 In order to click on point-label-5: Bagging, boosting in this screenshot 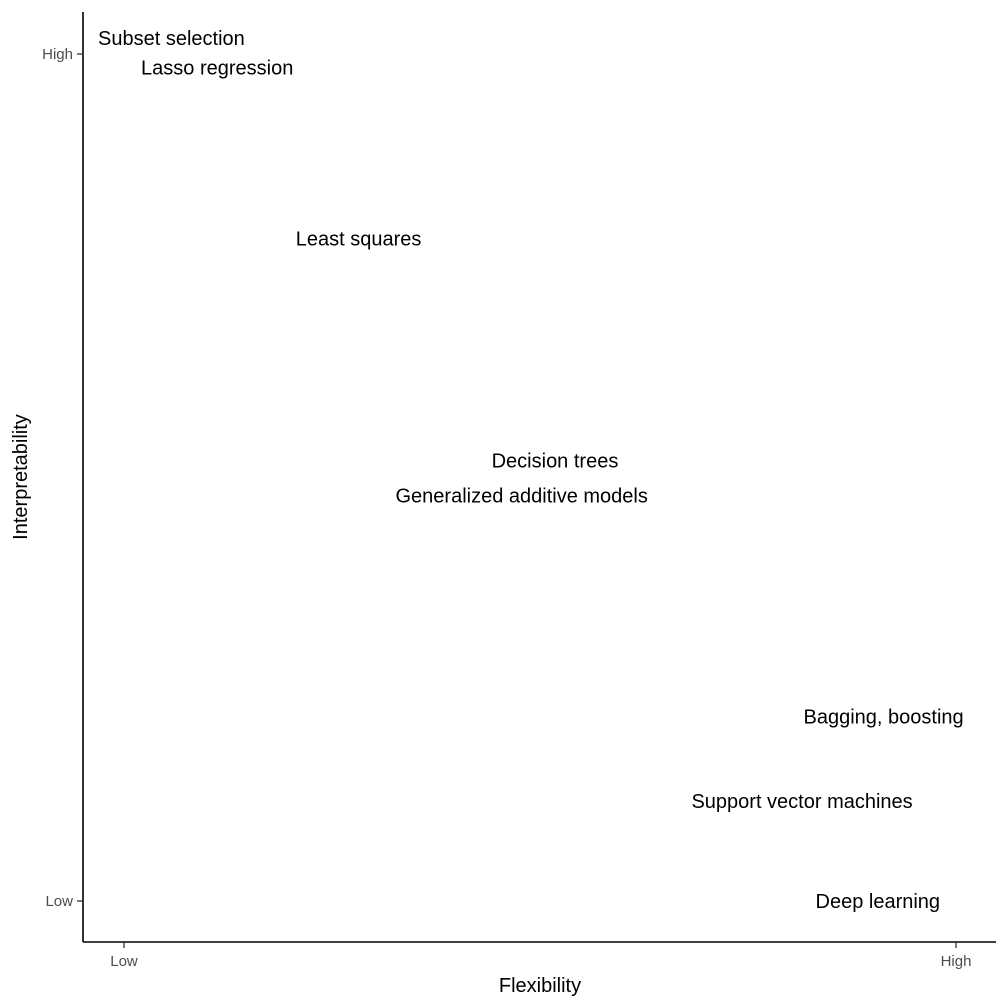, I will do `click(884, 717)`.